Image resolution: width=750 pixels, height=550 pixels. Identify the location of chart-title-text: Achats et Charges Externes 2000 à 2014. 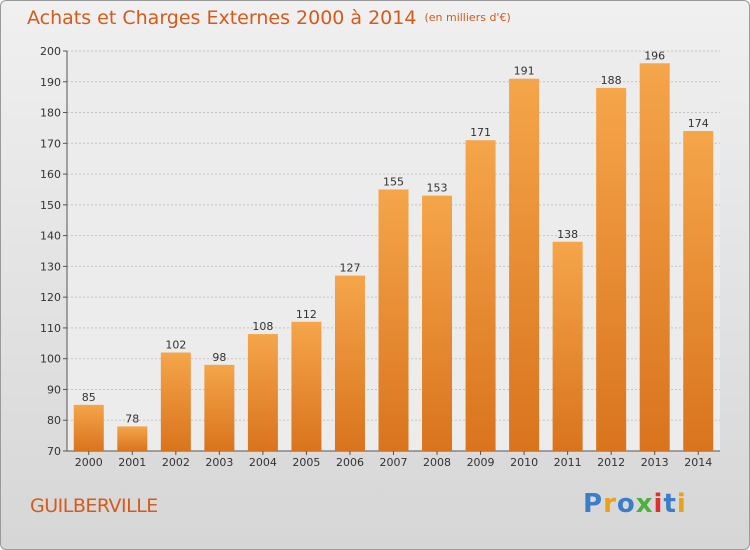
(222, 18).